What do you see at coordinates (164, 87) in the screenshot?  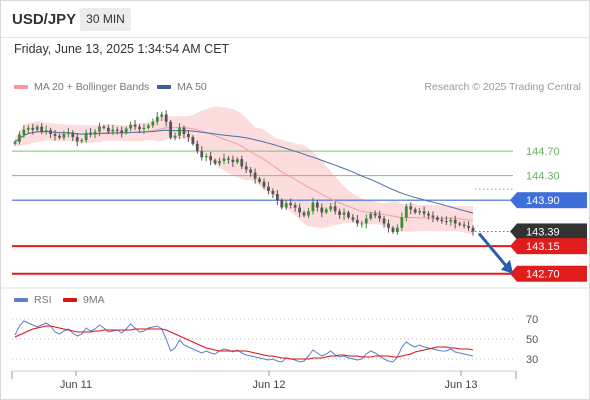 I see `ma50-swatch-icon` at bounding box center [164, 87].